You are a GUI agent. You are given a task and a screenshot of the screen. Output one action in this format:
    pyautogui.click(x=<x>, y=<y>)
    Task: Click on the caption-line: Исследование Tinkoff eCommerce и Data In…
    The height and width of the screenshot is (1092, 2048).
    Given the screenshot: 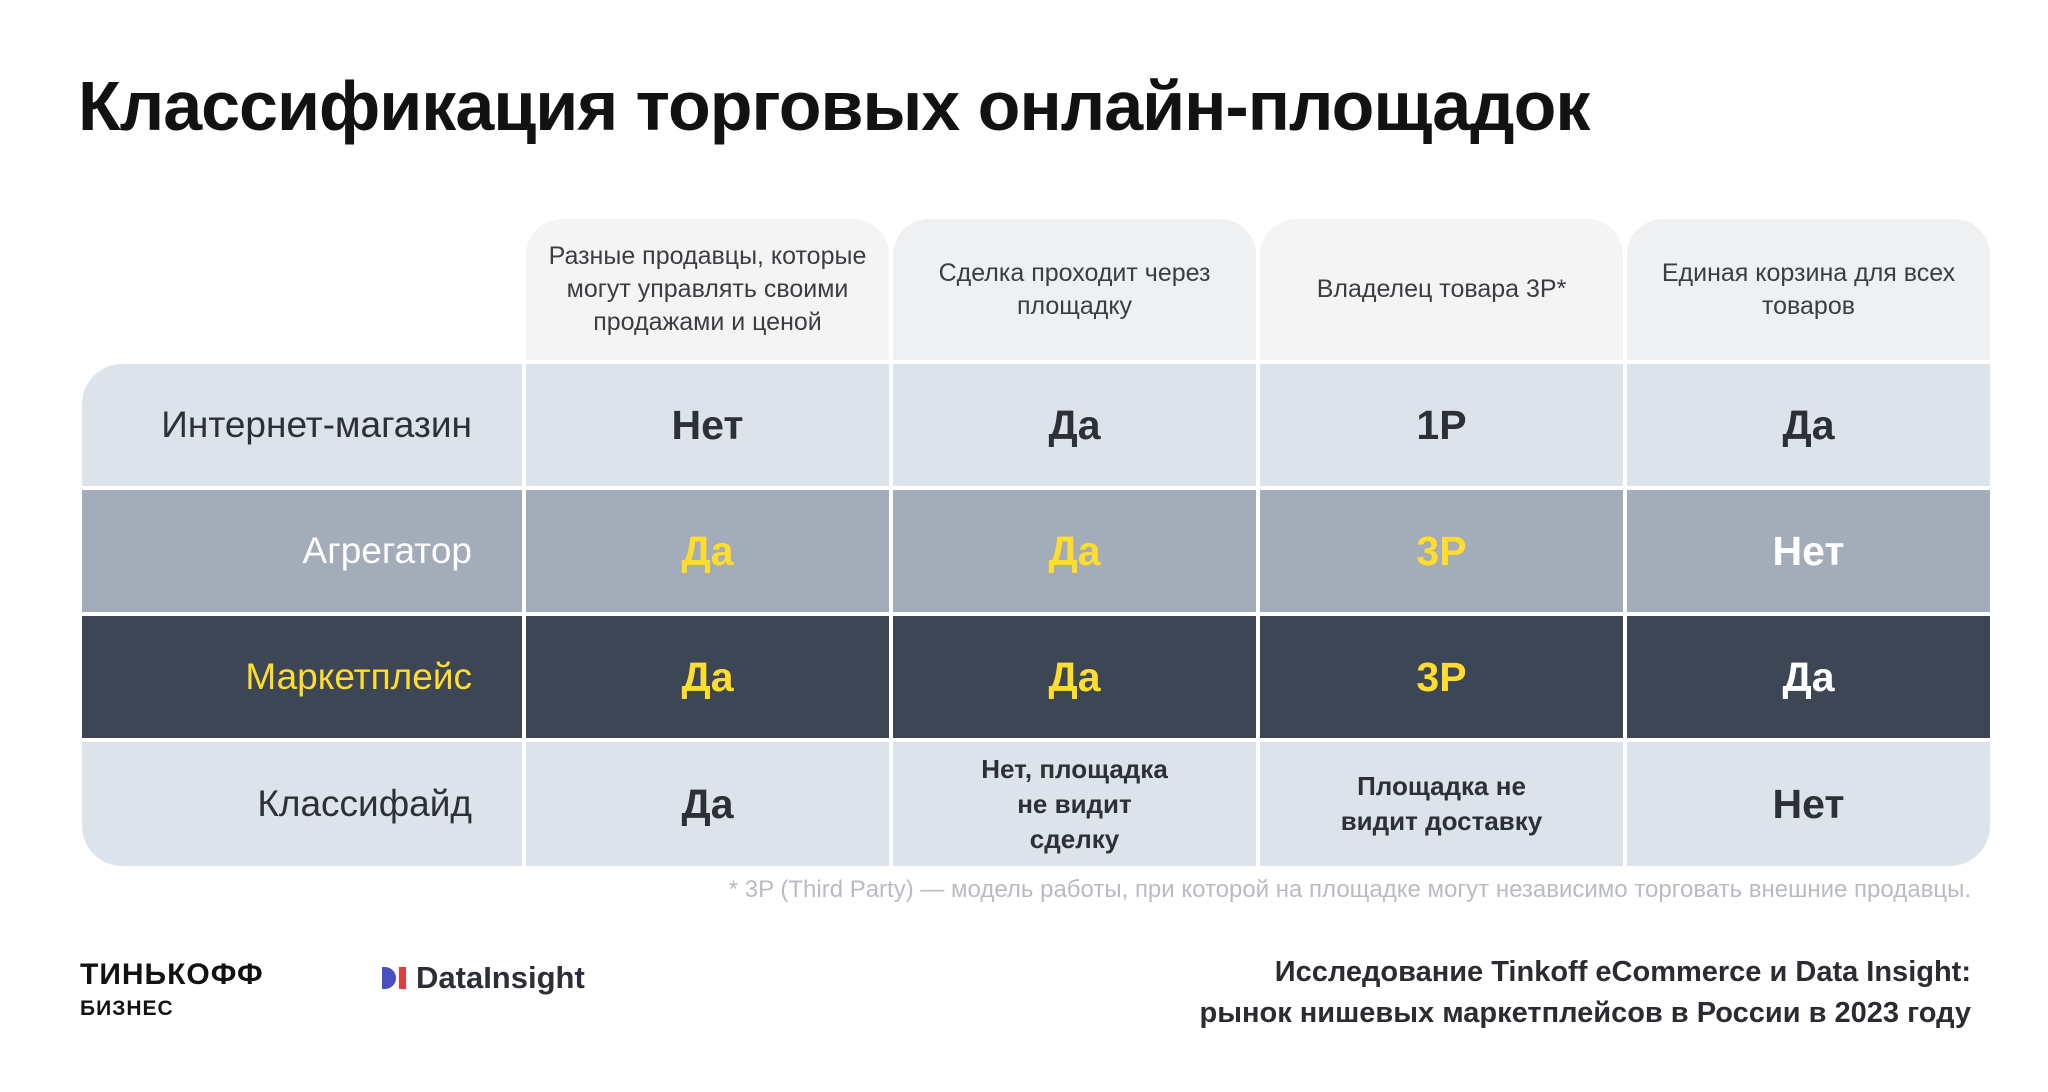 What is the action you would take?
    pyautogui.click(x=1622, y=972)
    